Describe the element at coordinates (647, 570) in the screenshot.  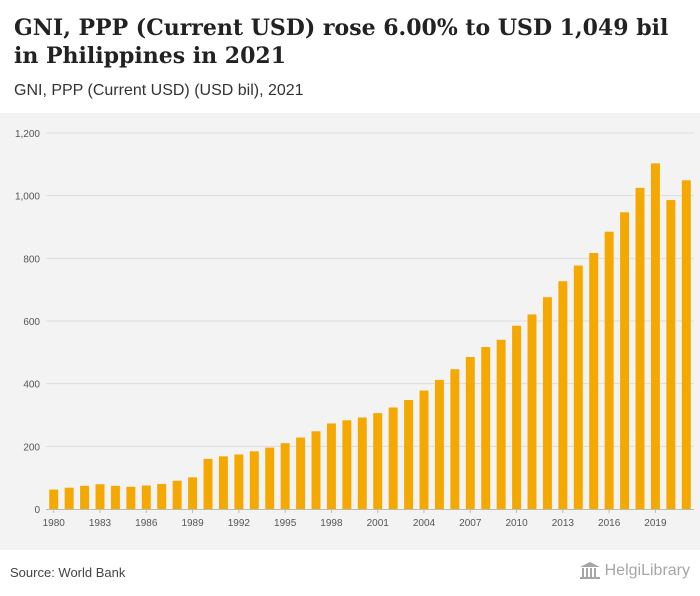
I see `logo-text: HelgiLibrary` at that location.